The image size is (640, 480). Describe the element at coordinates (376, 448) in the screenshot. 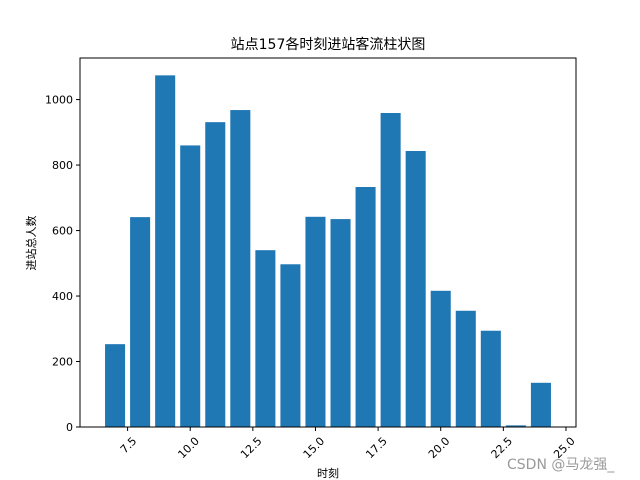

I see `x-tick-label: 17.5` at that location.